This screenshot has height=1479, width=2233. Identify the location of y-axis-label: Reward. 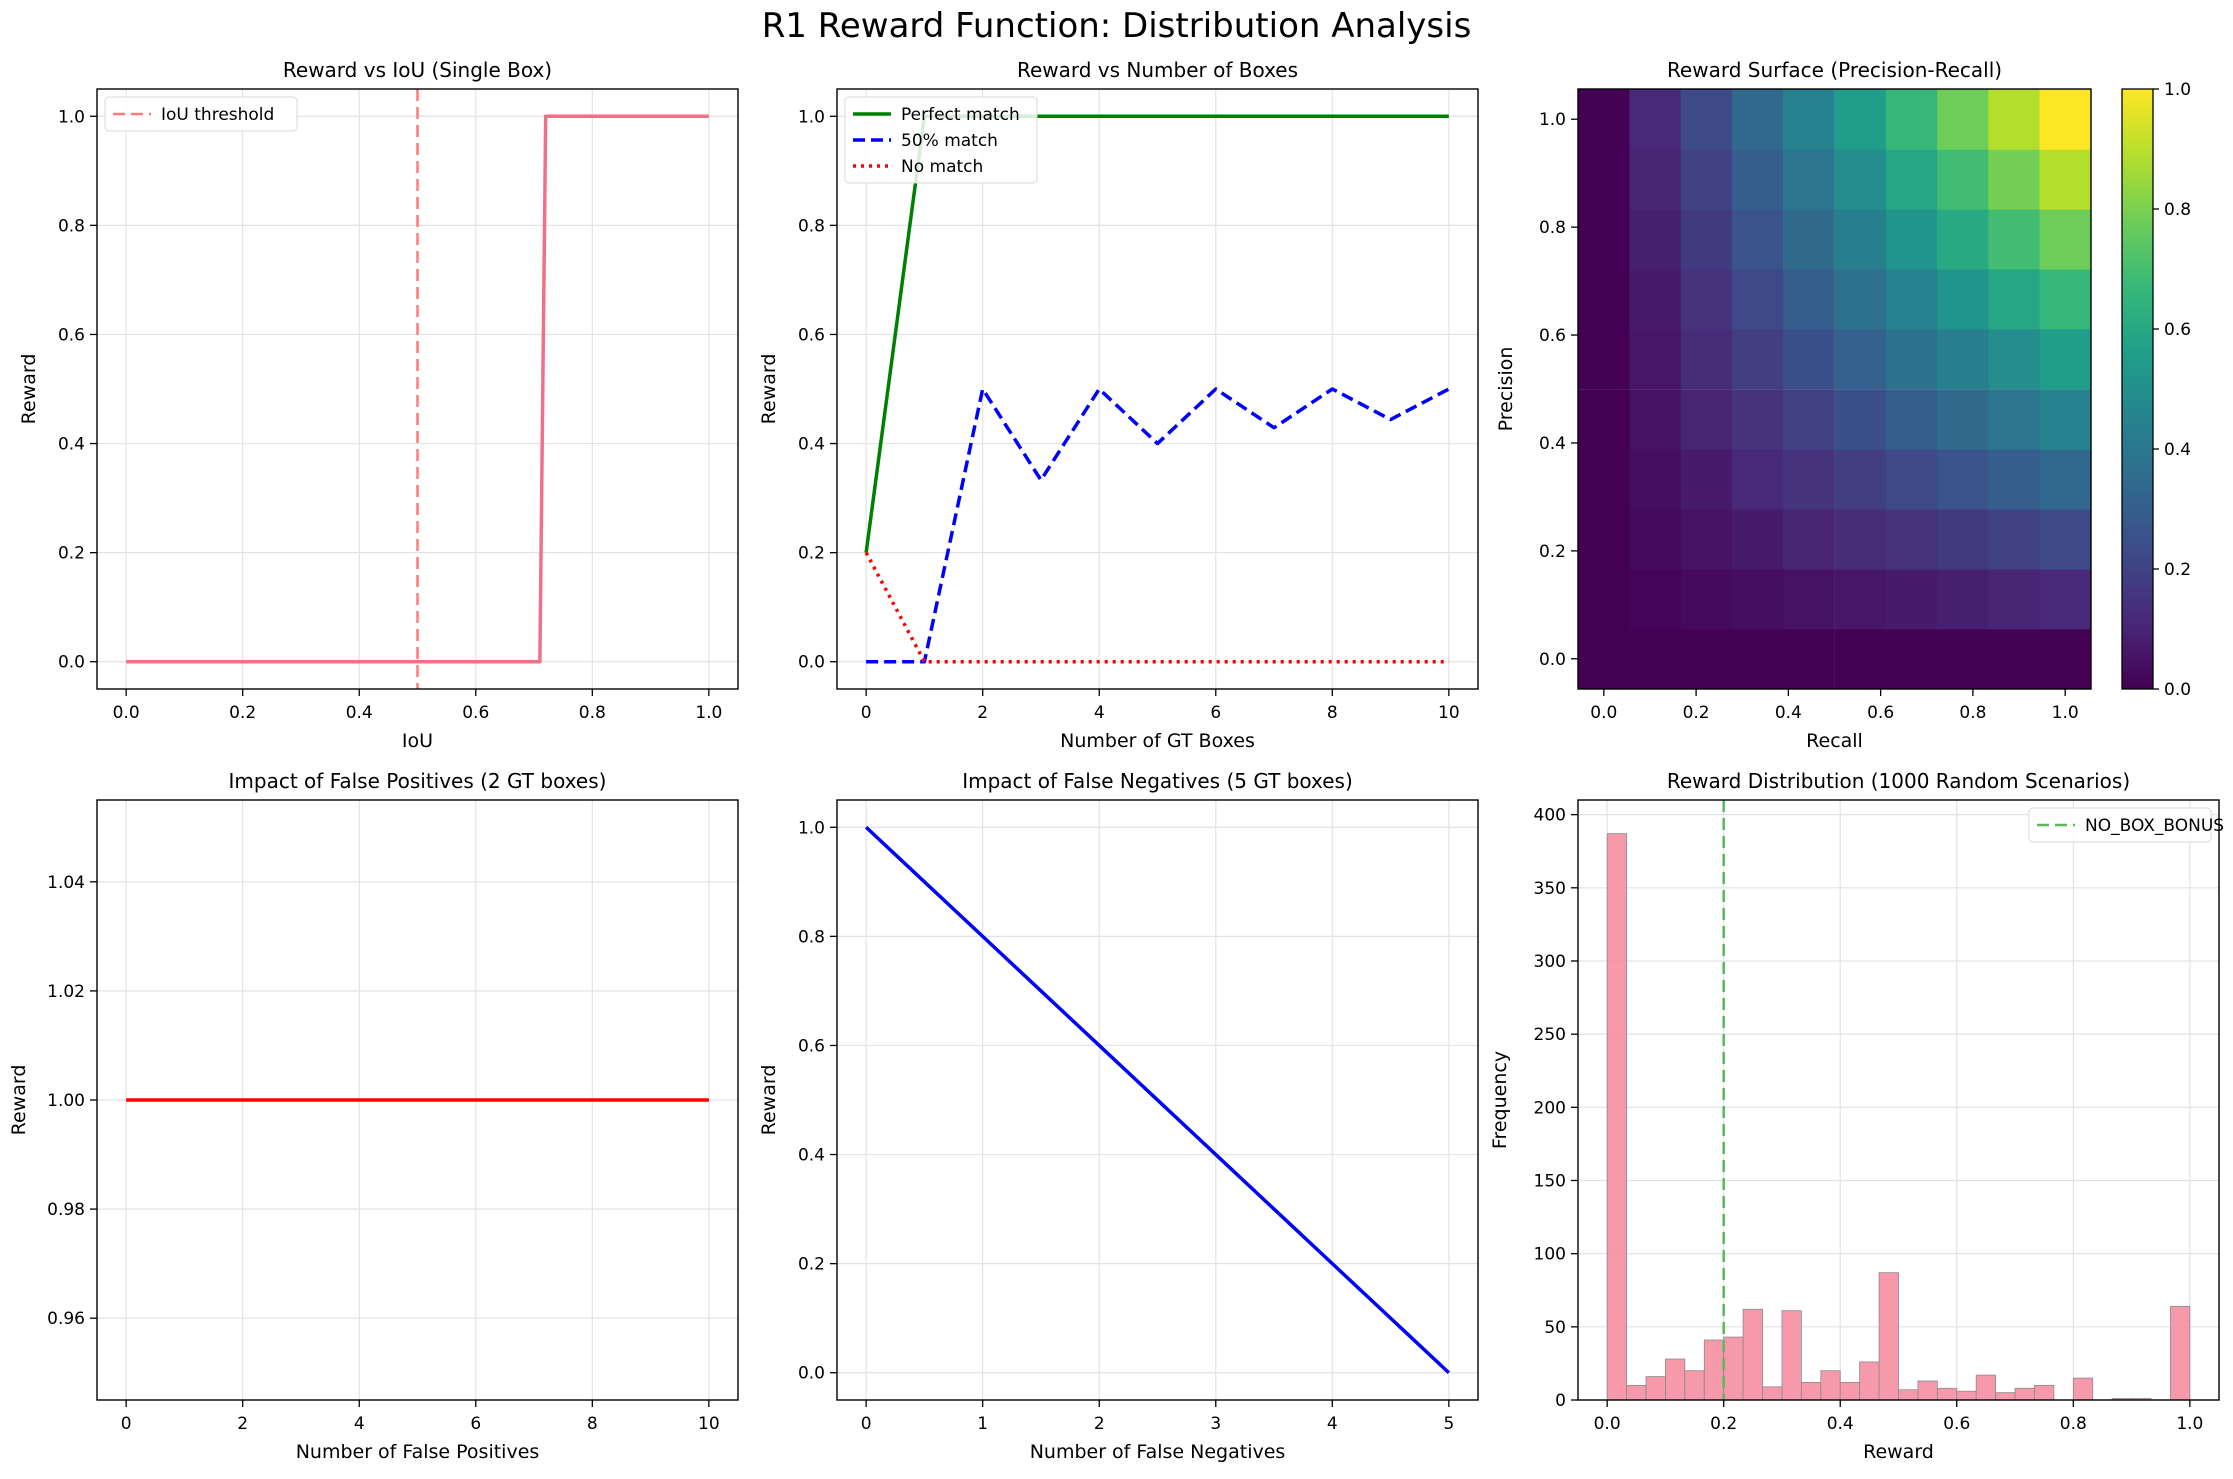
(769, 389).